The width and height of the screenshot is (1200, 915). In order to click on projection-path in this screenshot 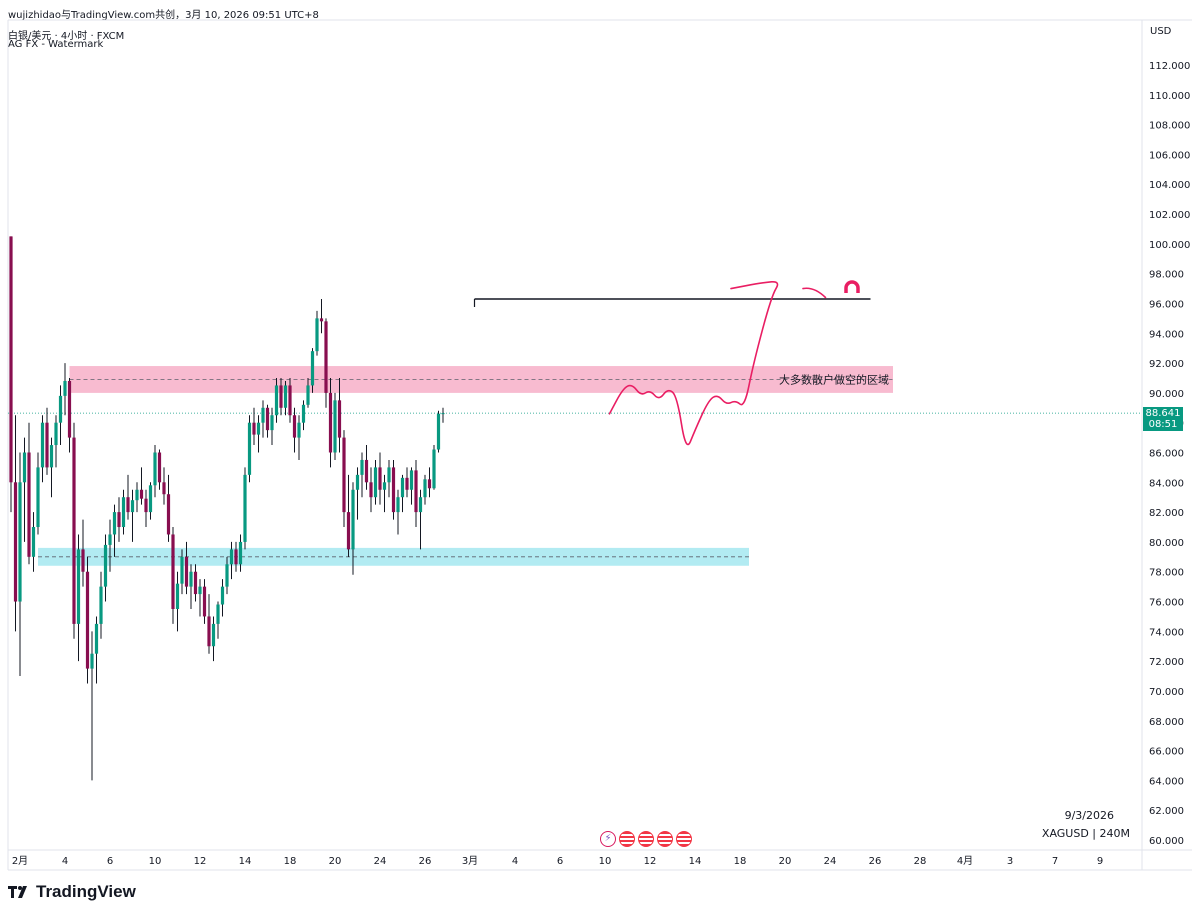, I will do `click(693, 363)`.